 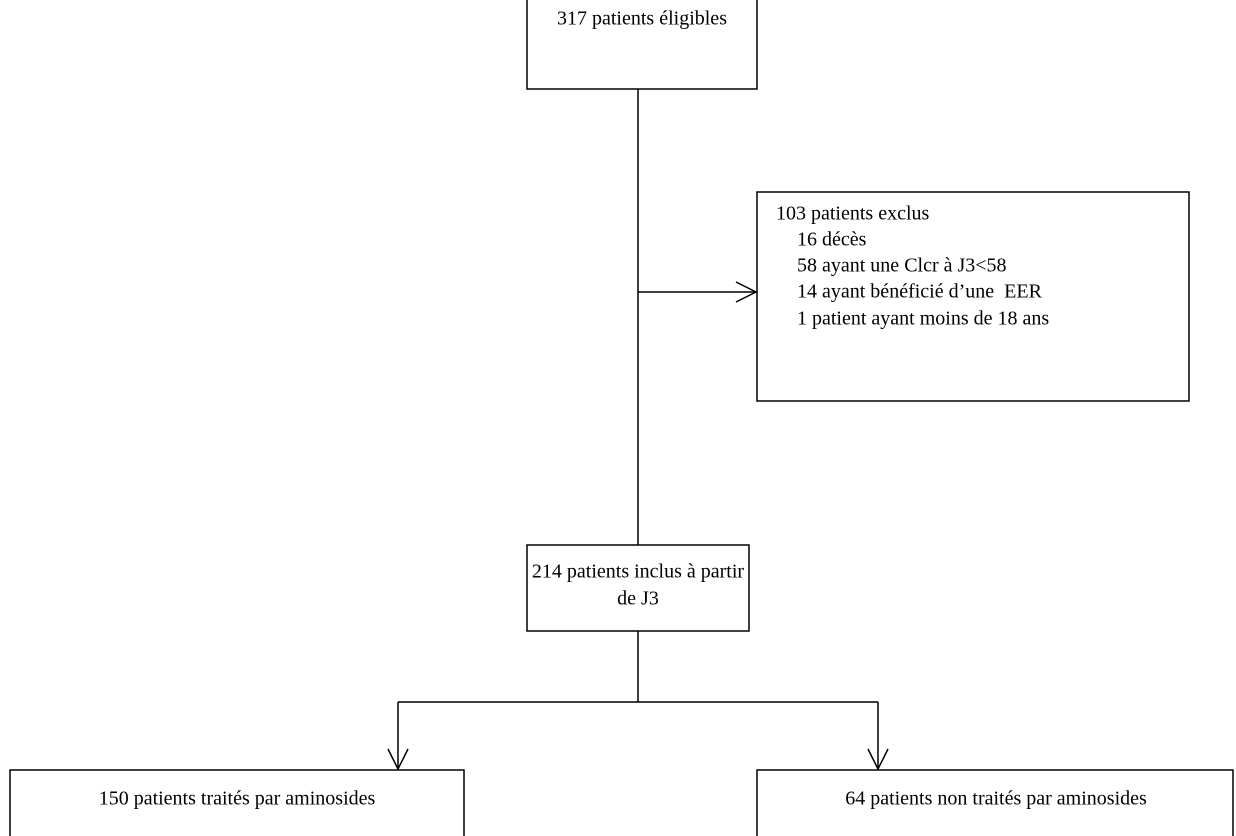 What do you see at coordinates (853, 214) in the screenshot?
I see `node-label: 103 patients exclus` at bounding box center [853, 214].